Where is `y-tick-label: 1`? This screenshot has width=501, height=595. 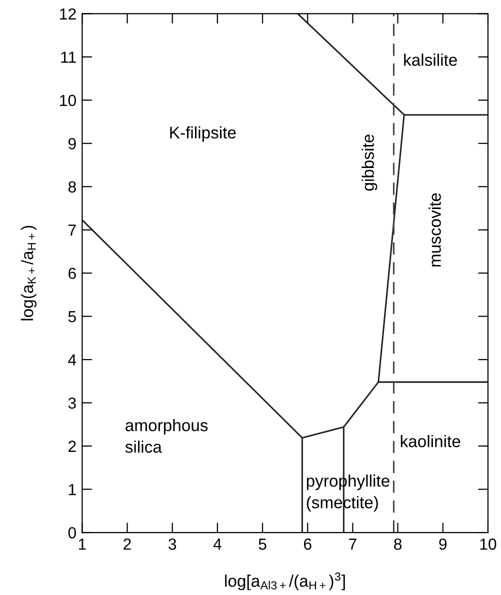
y-tick-label: 1 is located at coordinates (72, 490).